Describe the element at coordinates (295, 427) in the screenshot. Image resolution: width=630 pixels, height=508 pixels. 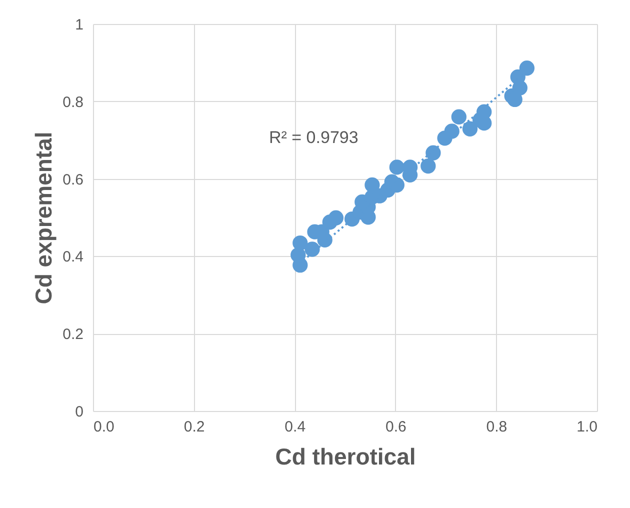
I see `x-tick-label: 0.4` at that location.